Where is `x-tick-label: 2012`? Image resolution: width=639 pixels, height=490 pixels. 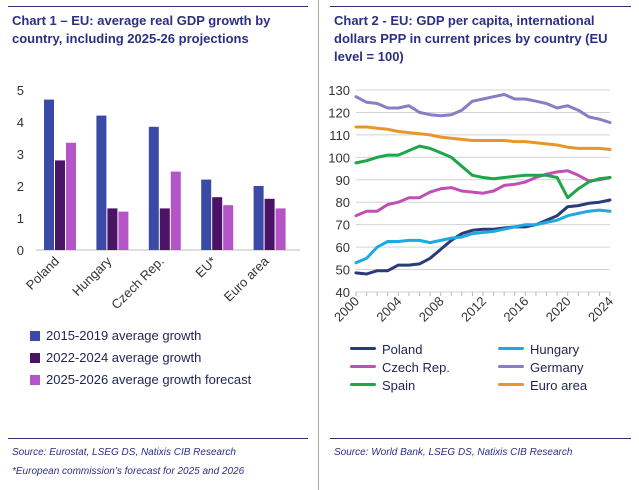 x-tick-label: 2012 is located at coordinates (473, 309).